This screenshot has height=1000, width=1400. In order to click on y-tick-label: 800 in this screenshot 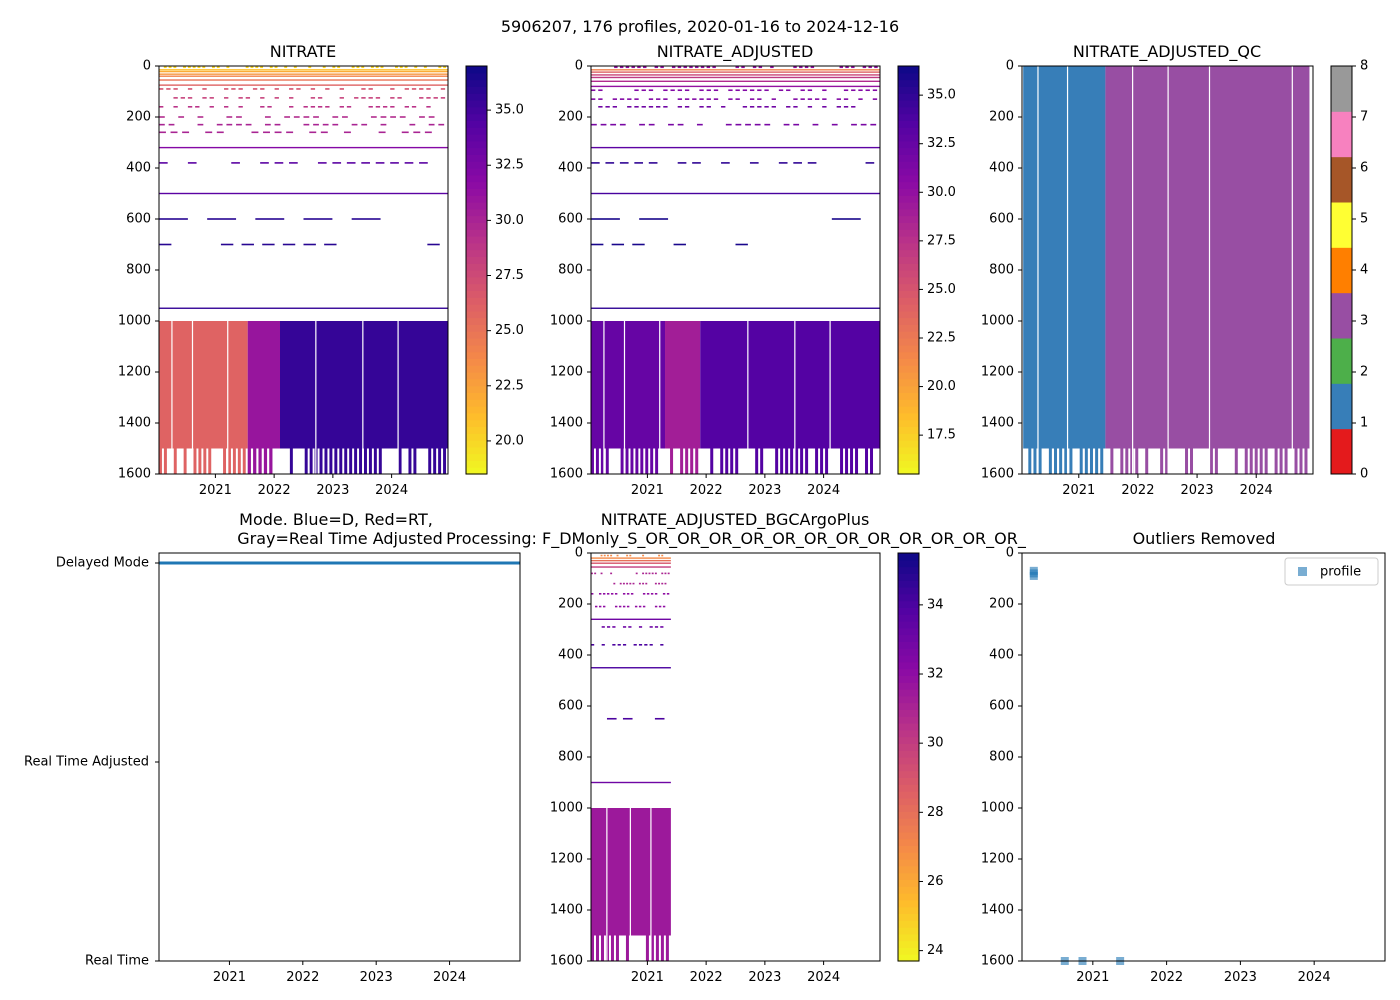, I will do `click(1001, 270)`.